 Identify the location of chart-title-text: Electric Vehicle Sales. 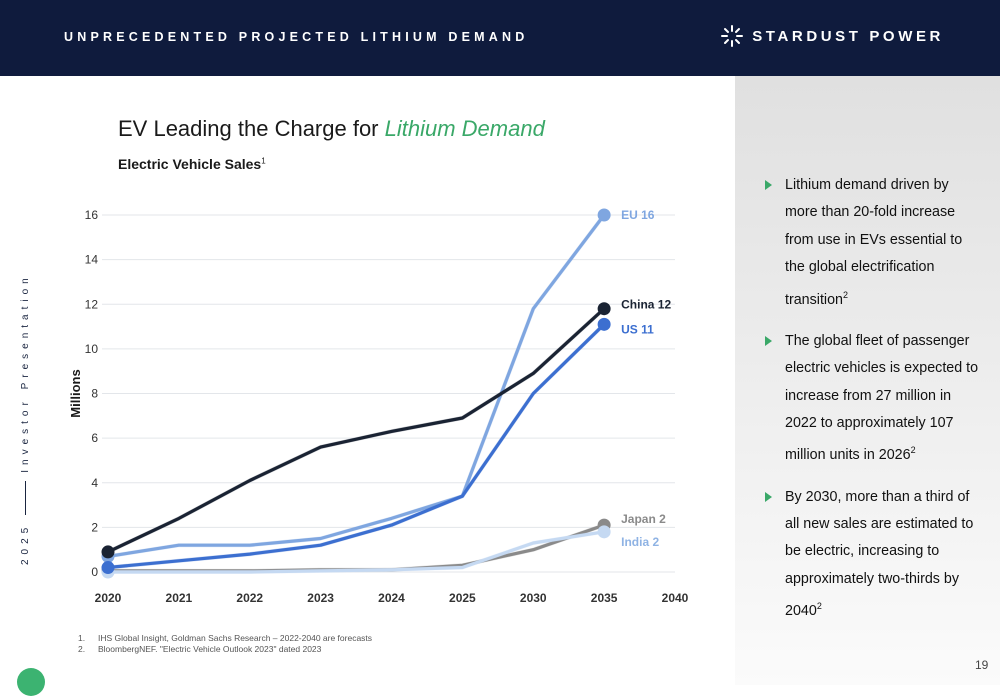
(190, 164).